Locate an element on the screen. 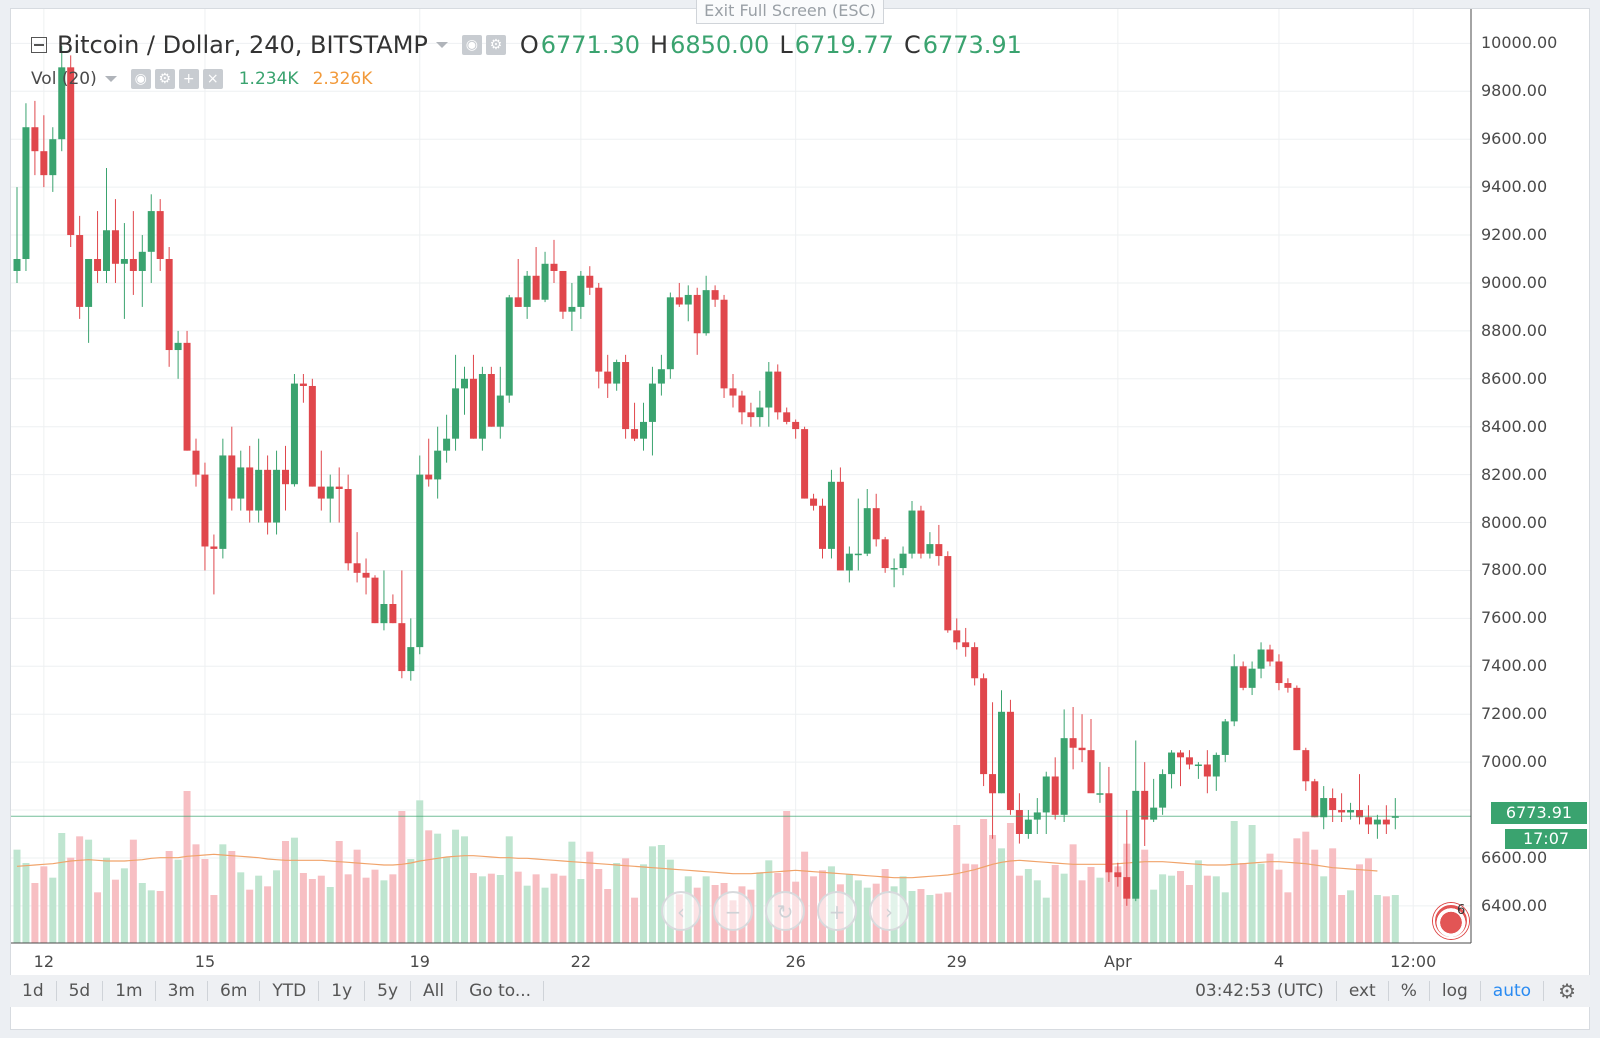 This screenshot has height=1038, width=1600. percent-toggle: % is located at coordinates (1409, 991).